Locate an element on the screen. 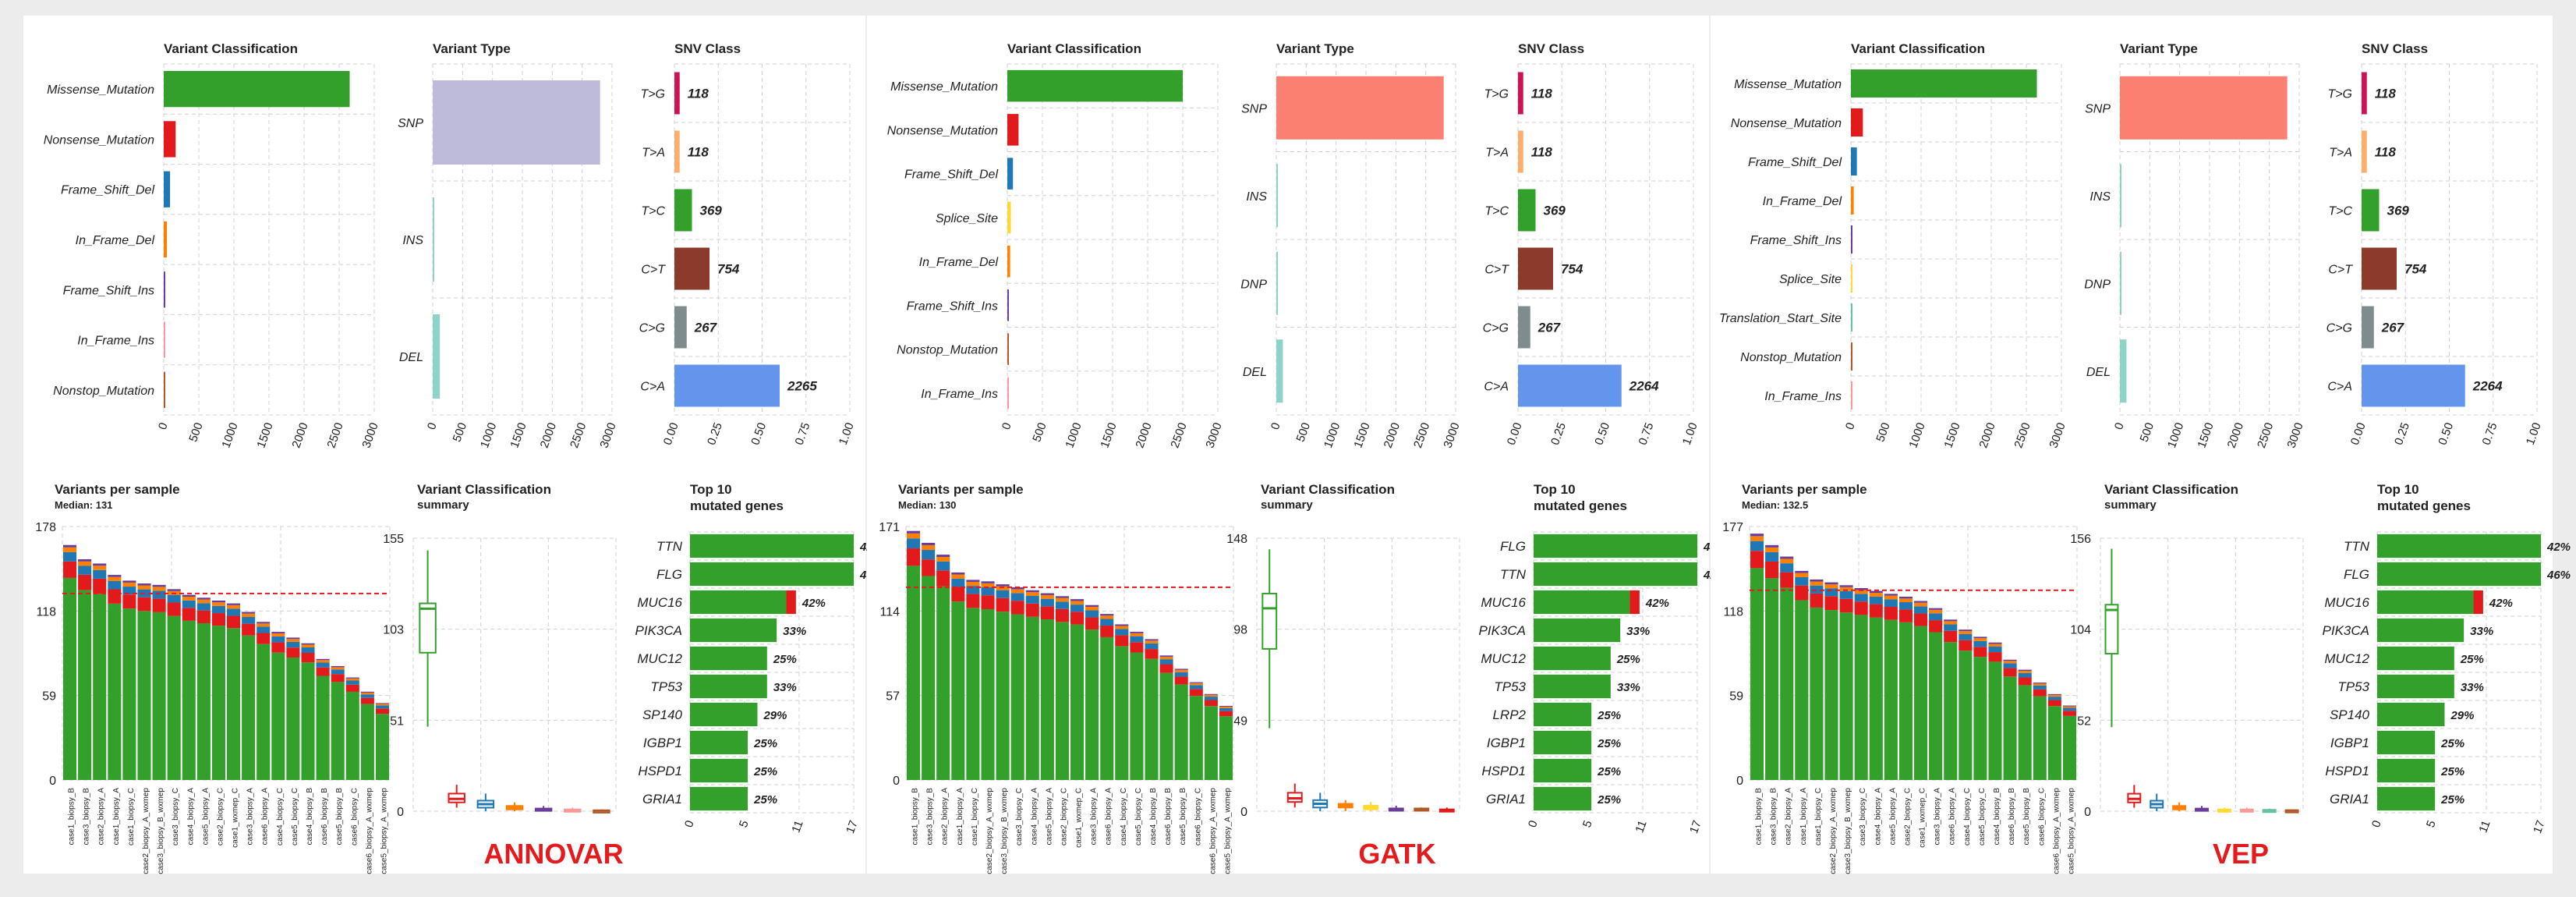 The image size is (2576, 897). tick-label: 0 is located at coordinates (1243, 813).